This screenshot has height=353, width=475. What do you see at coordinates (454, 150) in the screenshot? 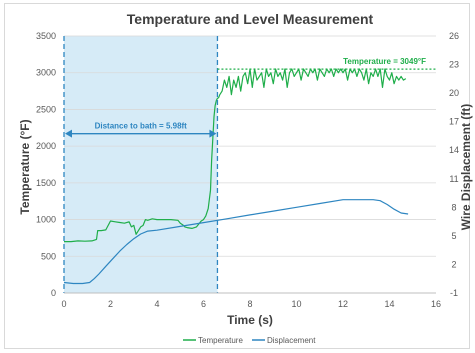
I see `y2-tick-label-5: 14` at bounding box center [454, 150].